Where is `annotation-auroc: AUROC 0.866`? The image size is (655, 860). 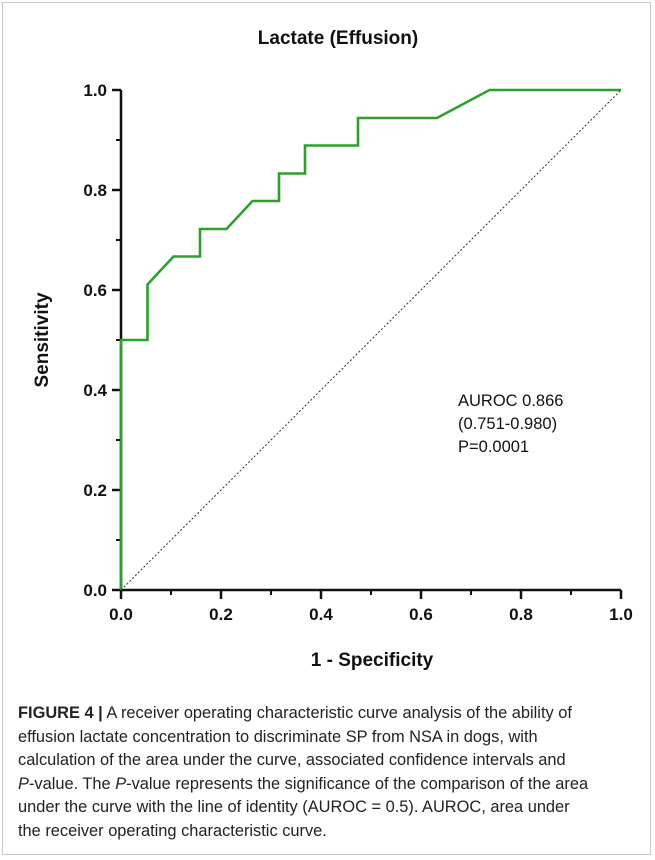 annotation-auroc: AUROC 0.866 is located at coordinates (510, 401).